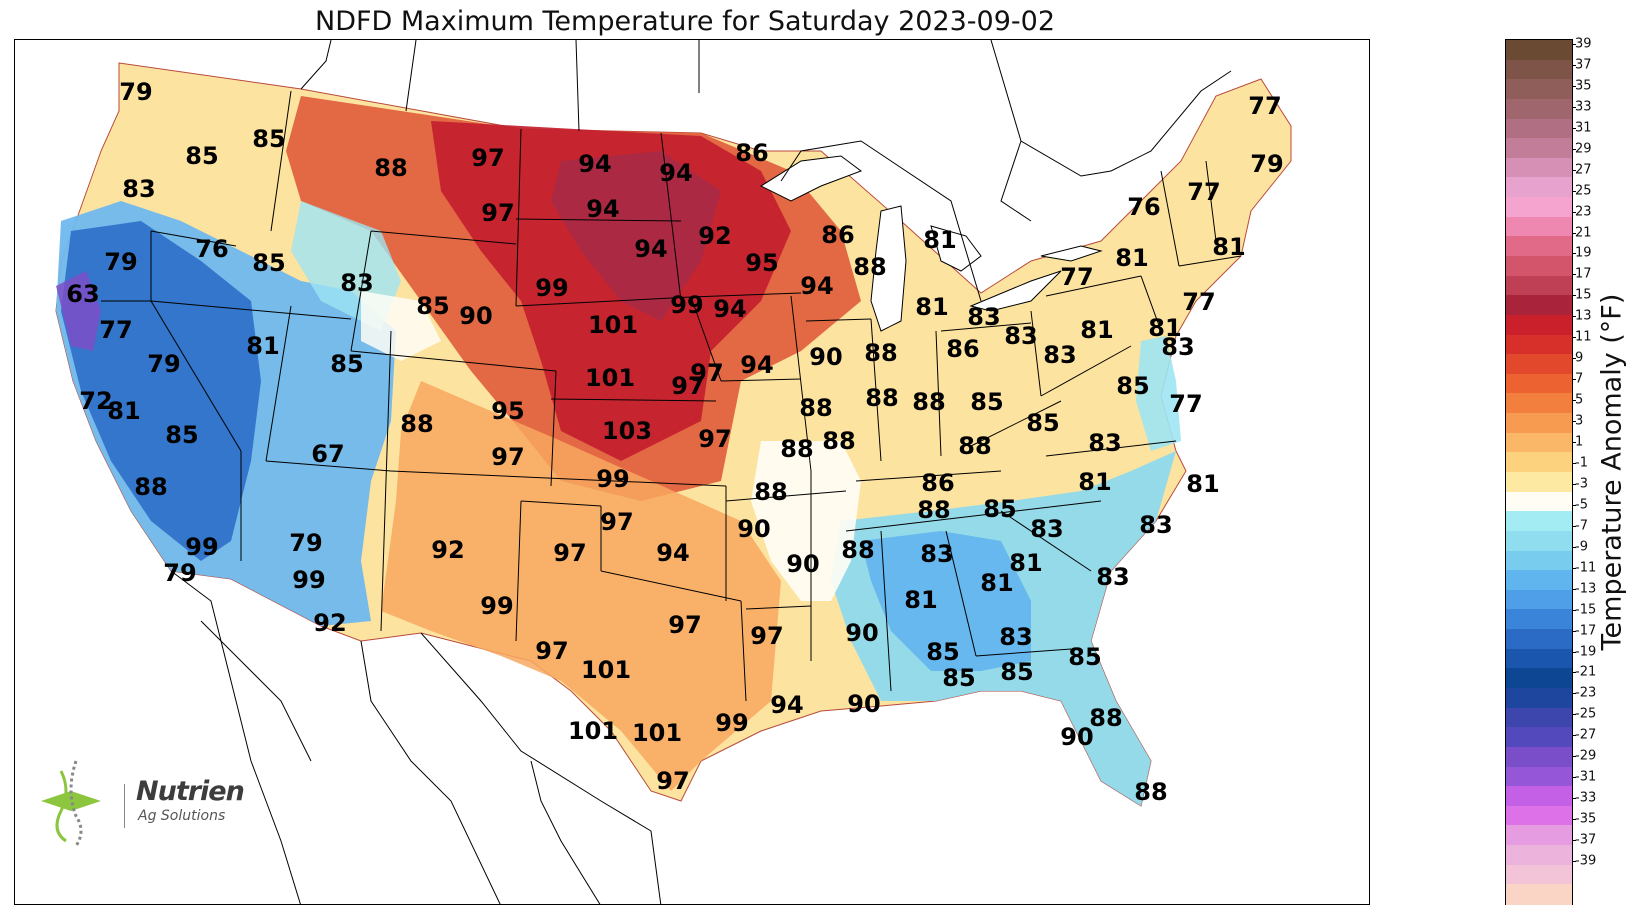 This screenshot has height=918, width=1640. Describe the element at coordinates (1583, 107) in the screenshot. I see `colorbar-tick-label: 33` at that location.